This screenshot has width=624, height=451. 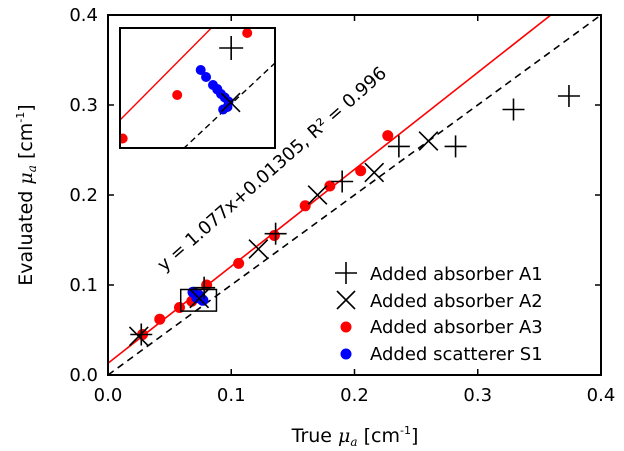 I want to click on x-tick-label: 0.1, so click(x=231, y=395).